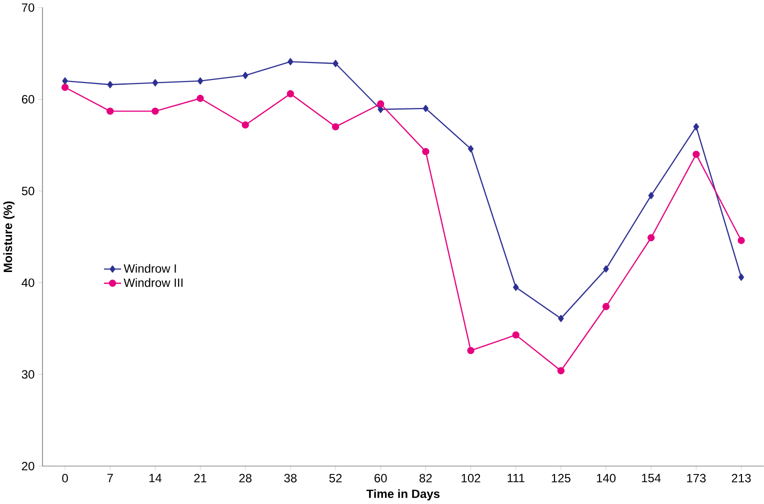 The image size is (764, 504). What do you see at coordinates (696, 478) in the screenshot?
I see `x-tick-label: 173` at bounding box center [696, 478].